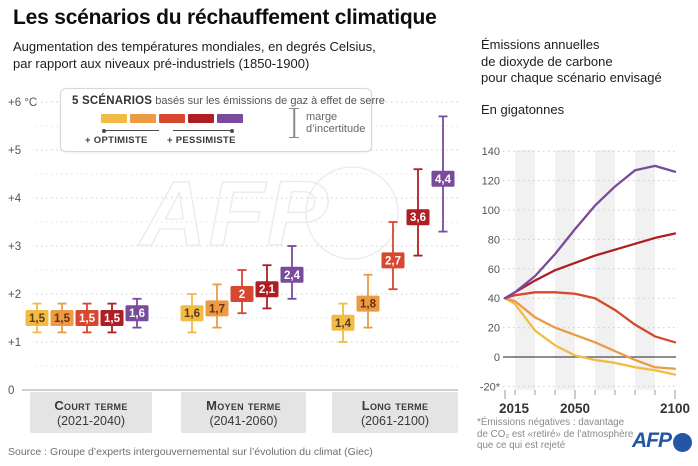 The width and height of the screenshot is (698, 466). I want to click on period-moyen-terme: Moyen terme (2041-2060), so click(243, 412).